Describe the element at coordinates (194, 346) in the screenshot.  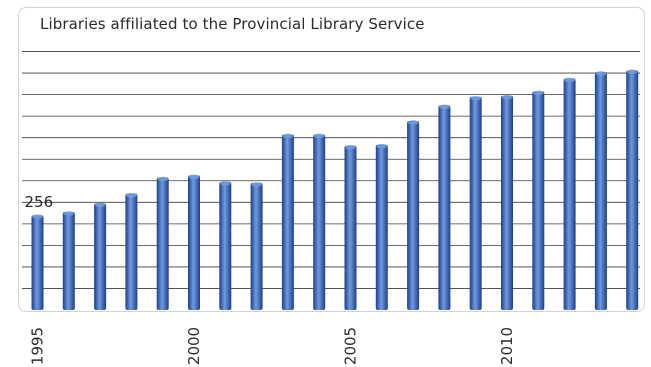
I see `x-tick-label: 2000` at that location.